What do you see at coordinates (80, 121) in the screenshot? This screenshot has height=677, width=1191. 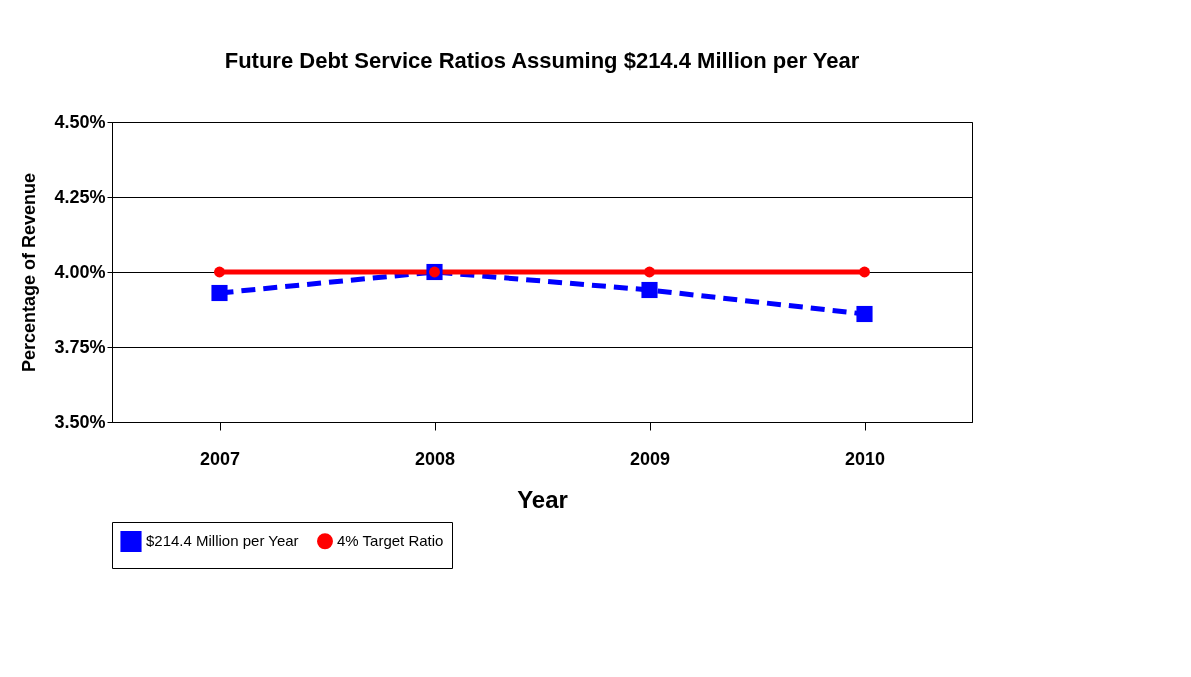 I see `y-tick-label: 4.50%` at bounding box center [80, 121].